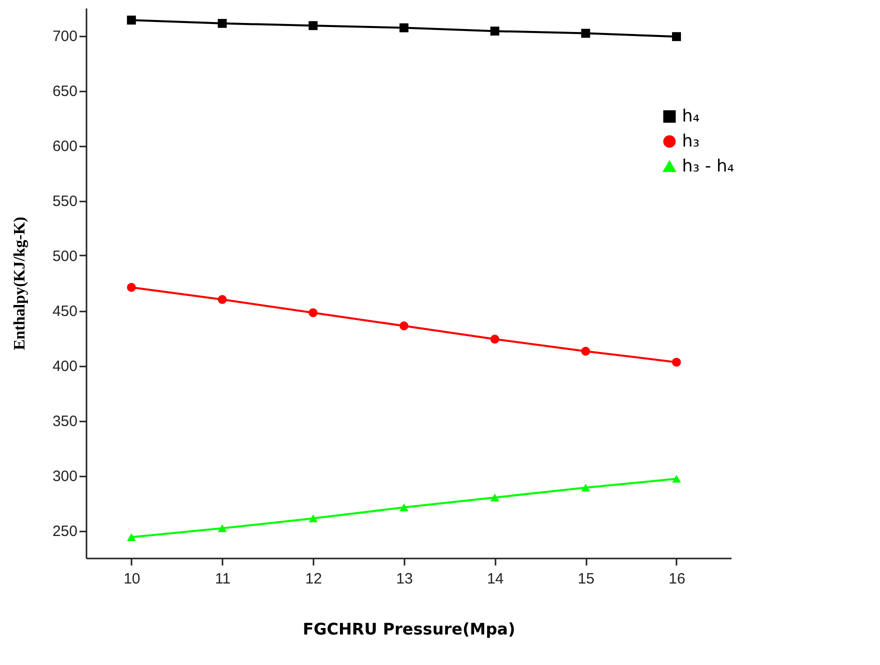 The image size is (880, 665). What do you see at coordinates (677, 579) in the screenshot?
I see `x-tick-label: 16` at bounding box center [677, 579].